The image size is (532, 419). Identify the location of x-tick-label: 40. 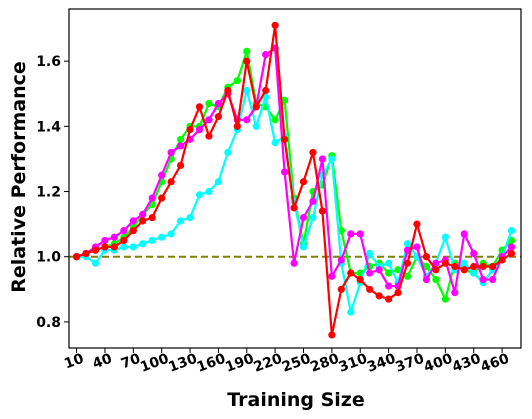
(102, 362).